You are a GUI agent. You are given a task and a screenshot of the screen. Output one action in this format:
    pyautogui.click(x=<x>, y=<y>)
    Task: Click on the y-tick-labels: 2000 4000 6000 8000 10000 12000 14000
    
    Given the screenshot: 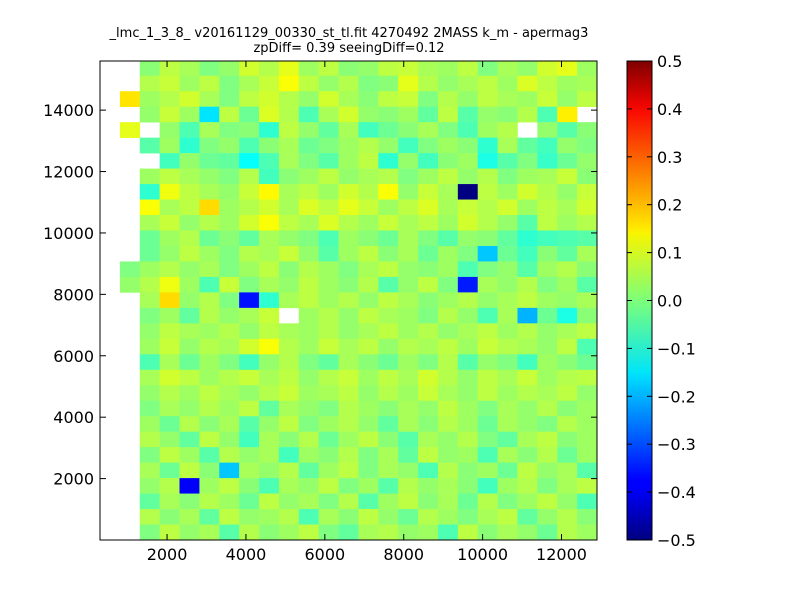 What is the action you would take?
    pyautogui.click(x=68, y=294)
    